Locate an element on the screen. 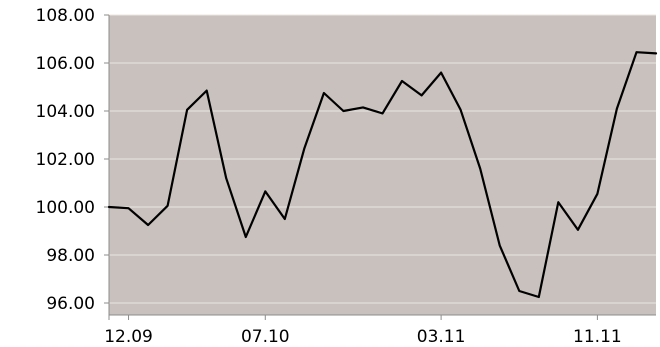 The image size is (660, 347). y-tick-label: 108.00 is located at coordinates (65, 16).